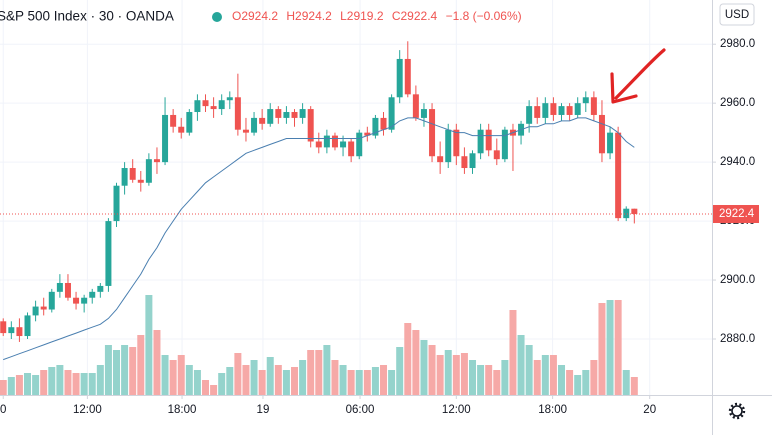 This screenshot has height=435, width=772. What do you see at coordinates (362, 16) in the screenshot?
I see `legend-low: L2919.2` at bounding box center [362, 16].